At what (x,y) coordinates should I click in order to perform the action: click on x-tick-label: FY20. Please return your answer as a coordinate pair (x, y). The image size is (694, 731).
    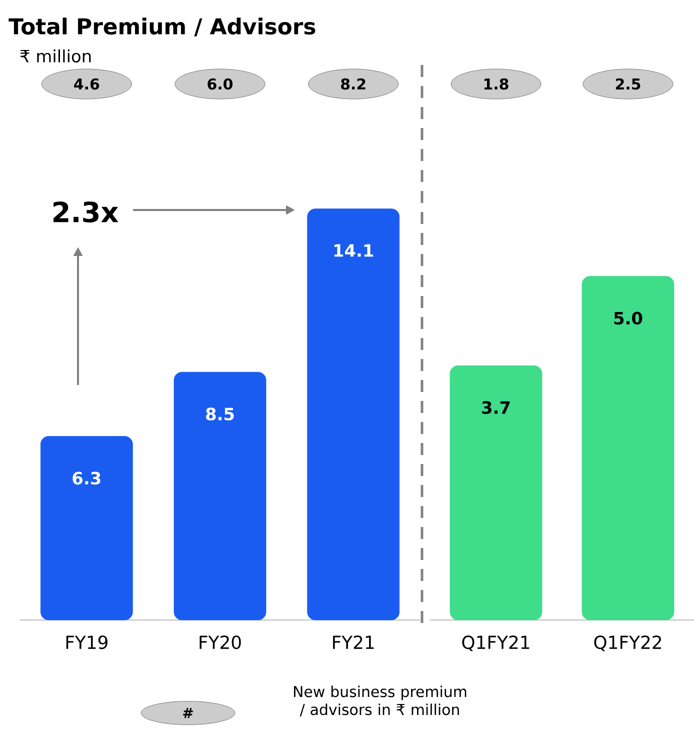
    Looking at the image, I should click on (220, 643).